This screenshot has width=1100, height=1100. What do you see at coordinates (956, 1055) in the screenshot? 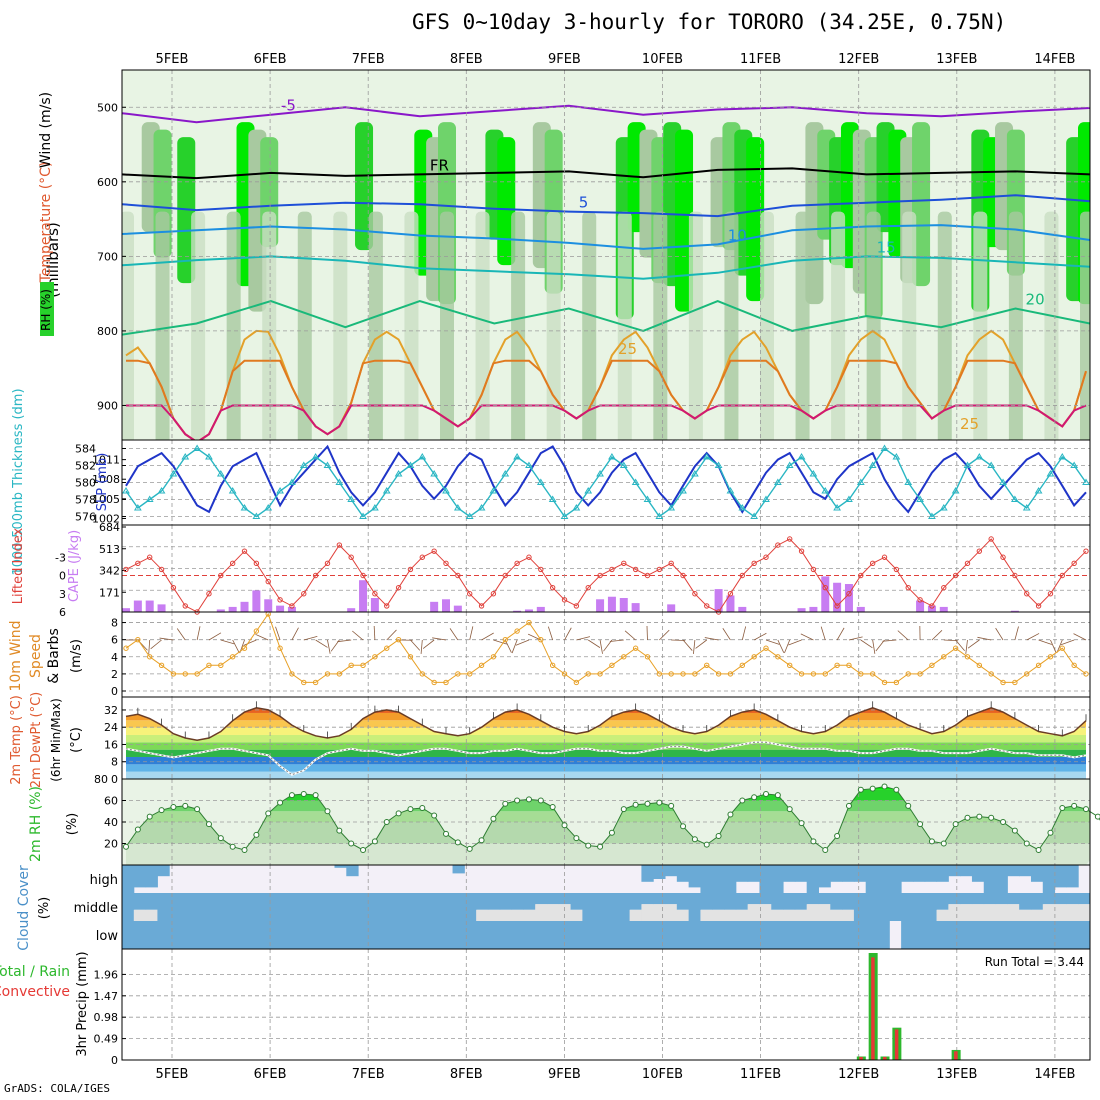
I see `precip-convective-bar` at bounding box center [956, 1055].